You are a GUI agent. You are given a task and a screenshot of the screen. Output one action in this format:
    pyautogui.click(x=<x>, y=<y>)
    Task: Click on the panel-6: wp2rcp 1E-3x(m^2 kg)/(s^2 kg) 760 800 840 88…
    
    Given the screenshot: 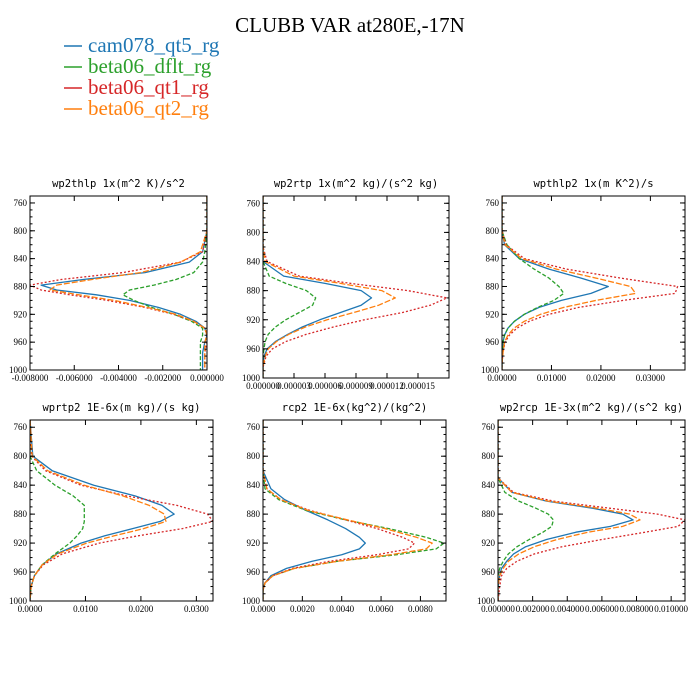 What is the action you would take?
    pyautogui.click(x=583, y=508)
    